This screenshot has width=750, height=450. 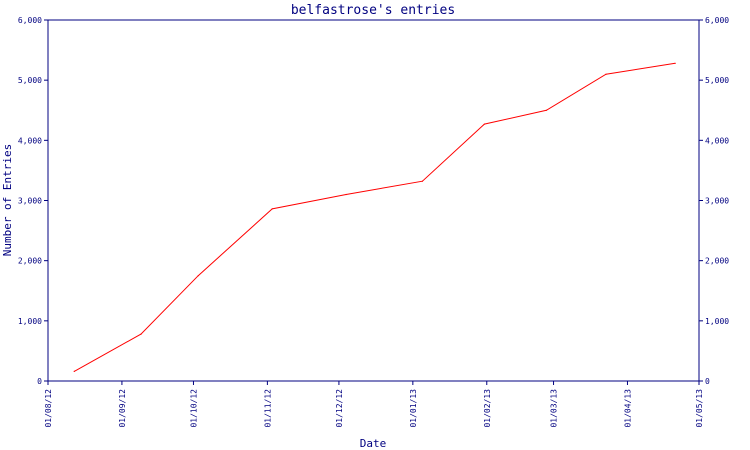 I want to click on x-tick-label: 01/11/12, so click(x=267, y=408).